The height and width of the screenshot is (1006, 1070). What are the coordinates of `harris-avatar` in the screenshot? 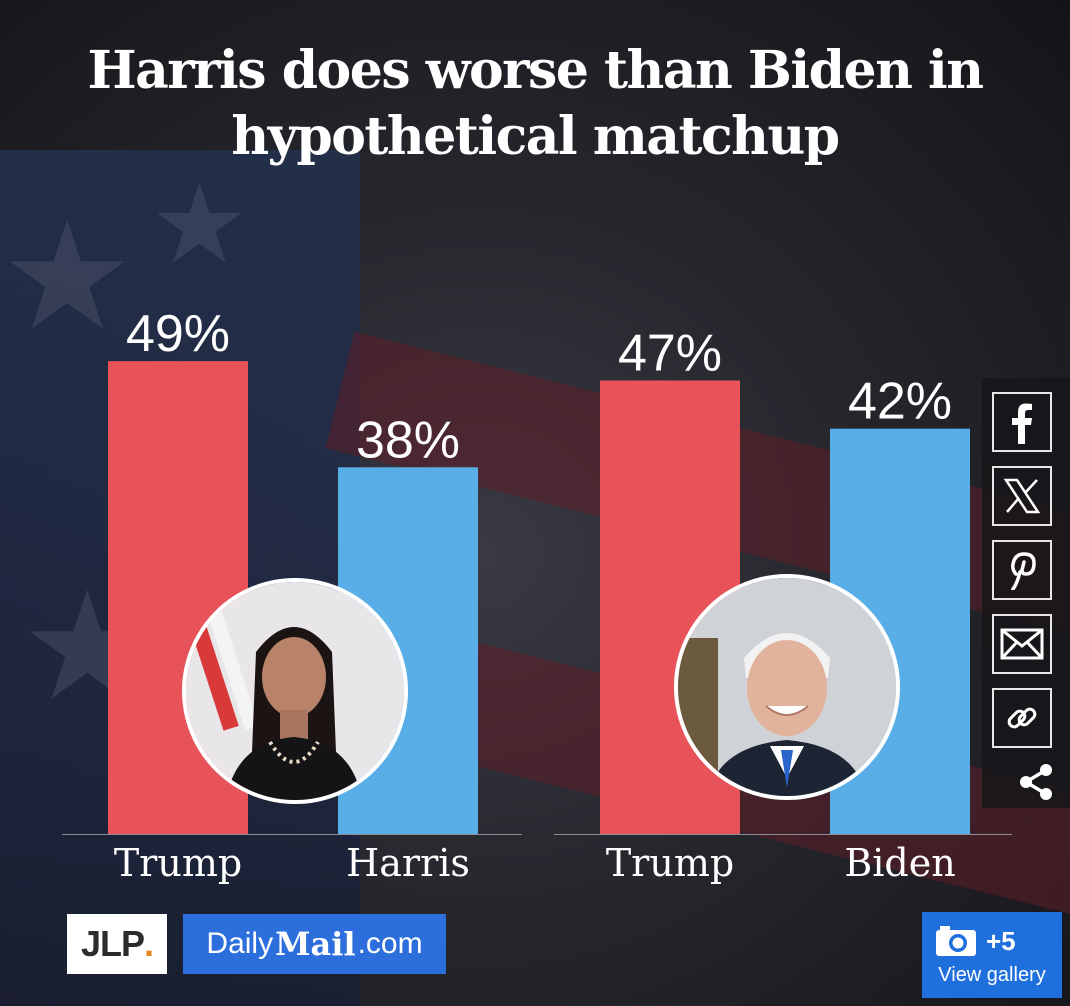 It's located at (295, 691).